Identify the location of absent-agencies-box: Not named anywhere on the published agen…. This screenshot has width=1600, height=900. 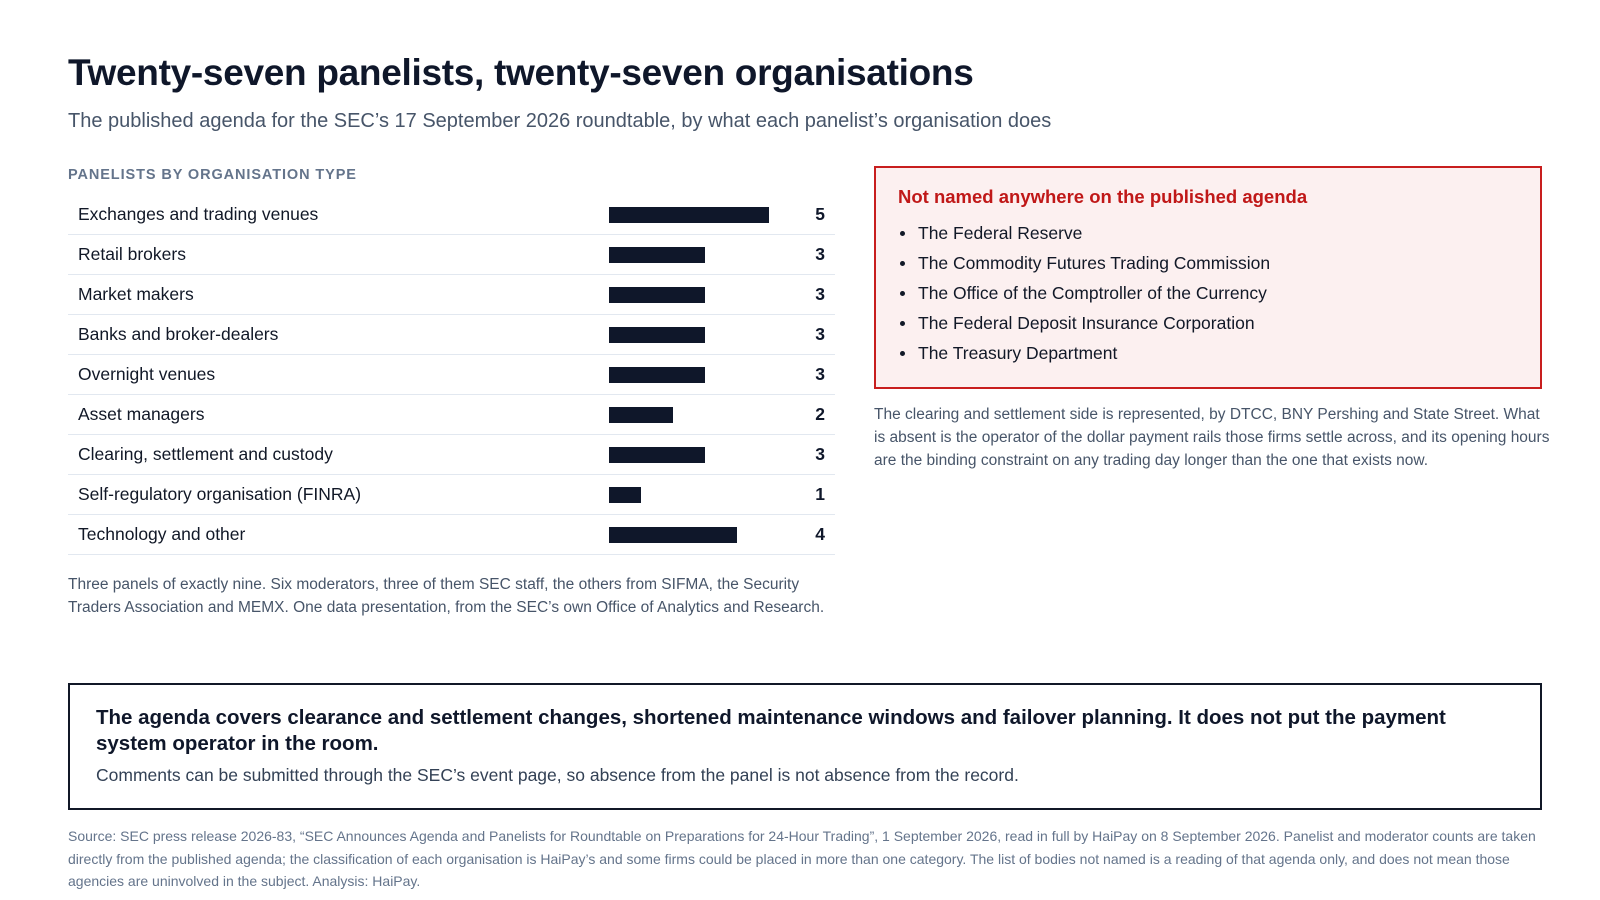
(1208, 277).